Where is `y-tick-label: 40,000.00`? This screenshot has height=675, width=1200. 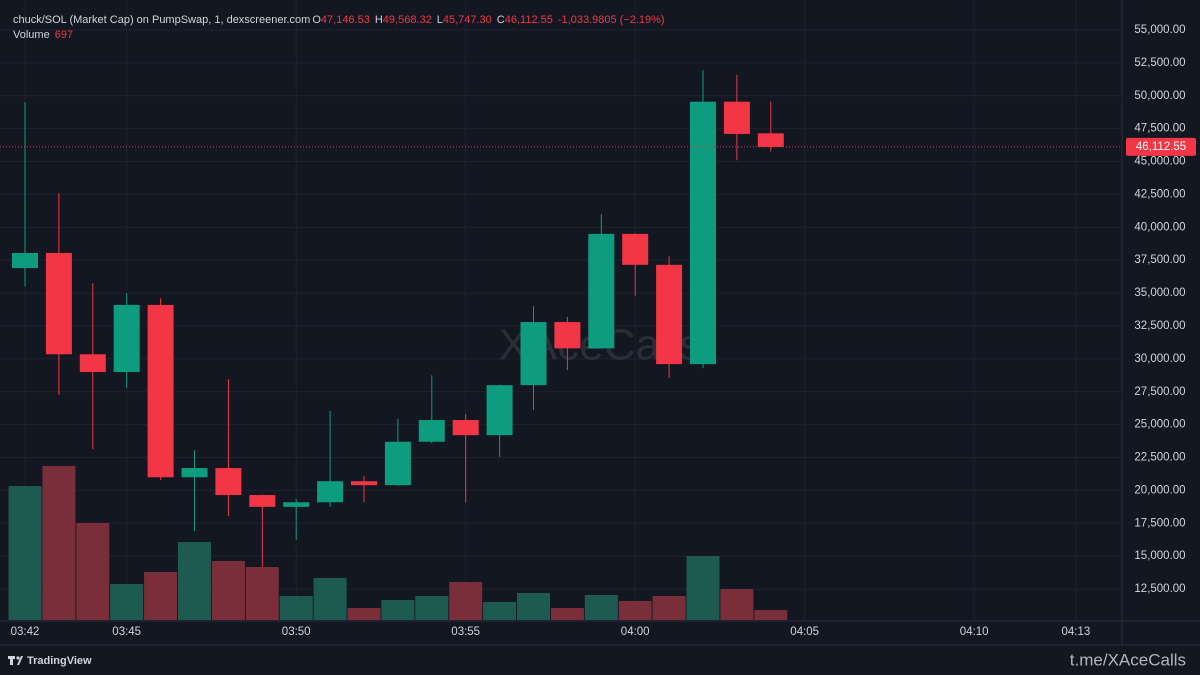 y-tick-label: 40,000.00 is located at coordinates (1159, 227).